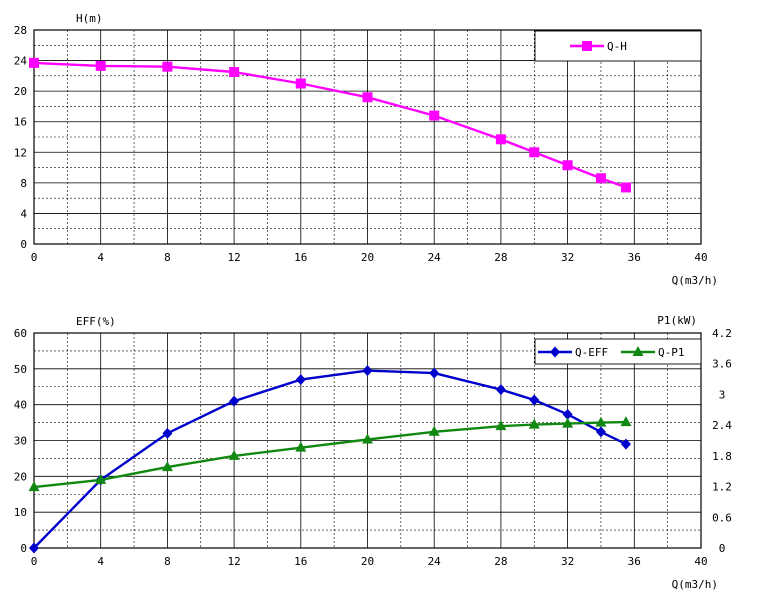  Describe the element at coordinates (671, 352) in the screenshot. I see `legend-label: Q-P1` at that location.